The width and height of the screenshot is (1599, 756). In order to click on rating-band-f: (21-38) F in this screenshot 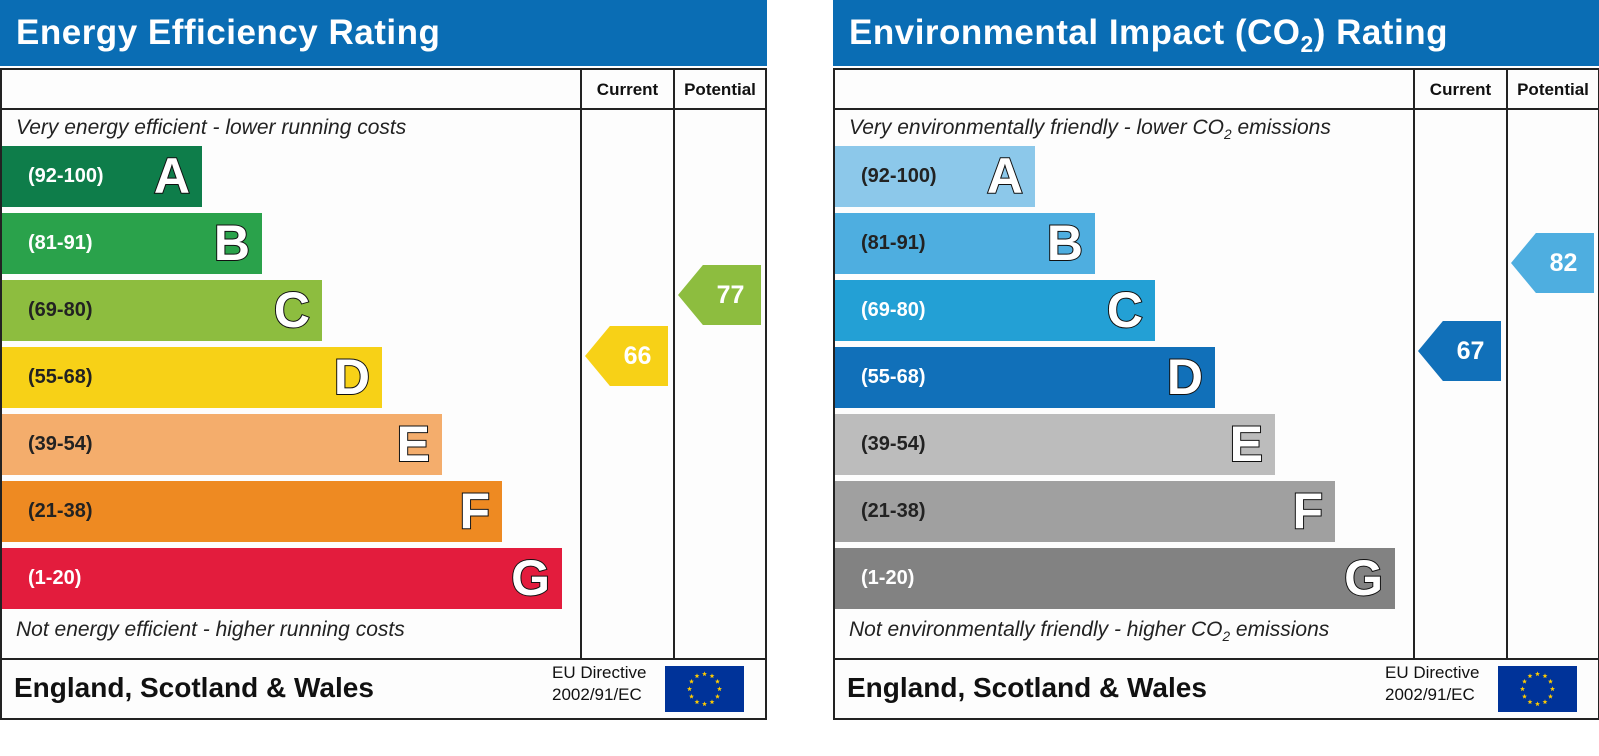, I will do `click(252, 511)`.